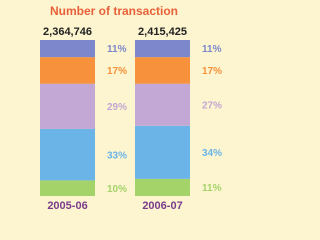  Describe the element at coordinates (212, 105) in the screenshot. I see `value-label: 27%` at that location.